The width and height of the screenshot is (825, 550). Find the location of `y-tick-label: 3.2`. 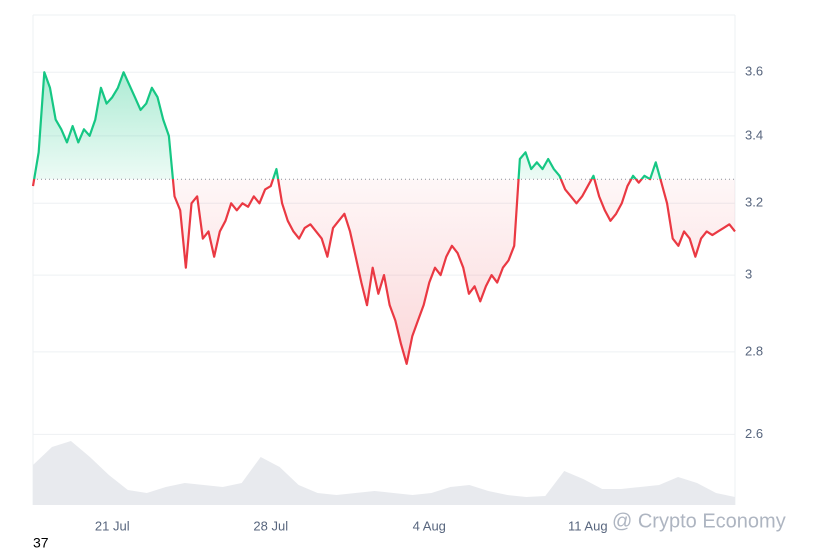

y-tick-label: 3.2 is located at coordinates (754, 202).